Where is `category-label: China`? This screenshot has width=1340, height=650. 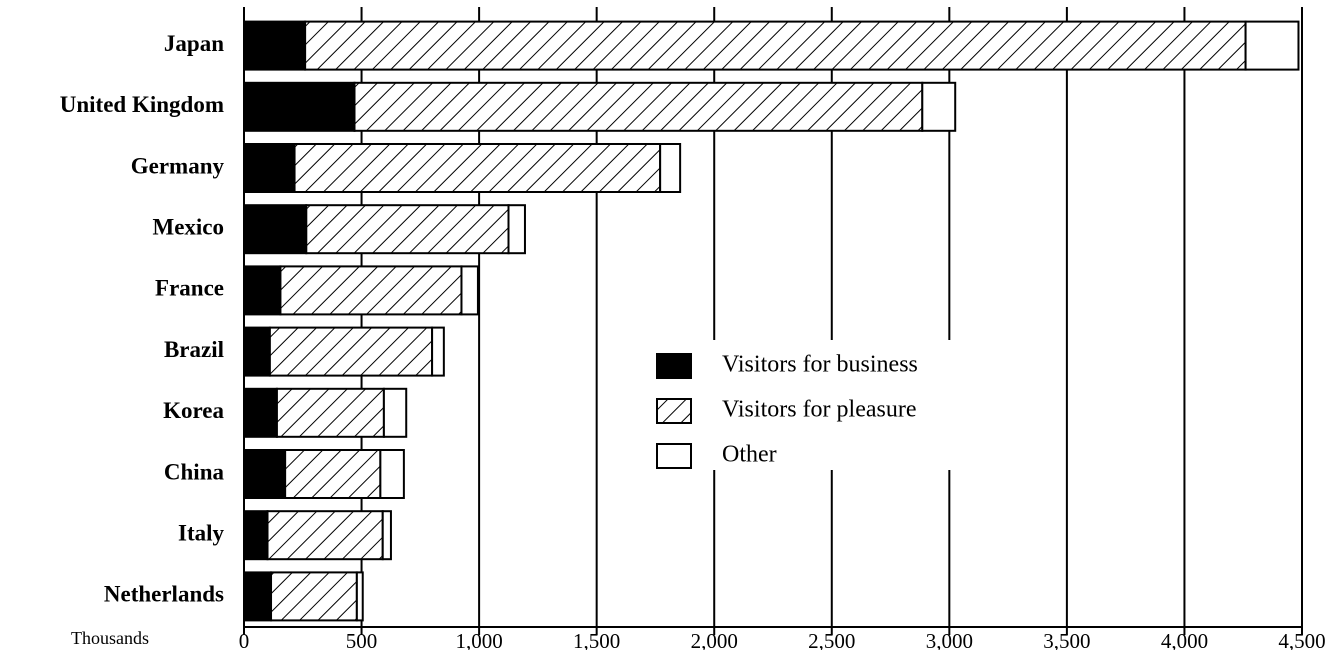 category-label: China is located at coordinates (194, 471).